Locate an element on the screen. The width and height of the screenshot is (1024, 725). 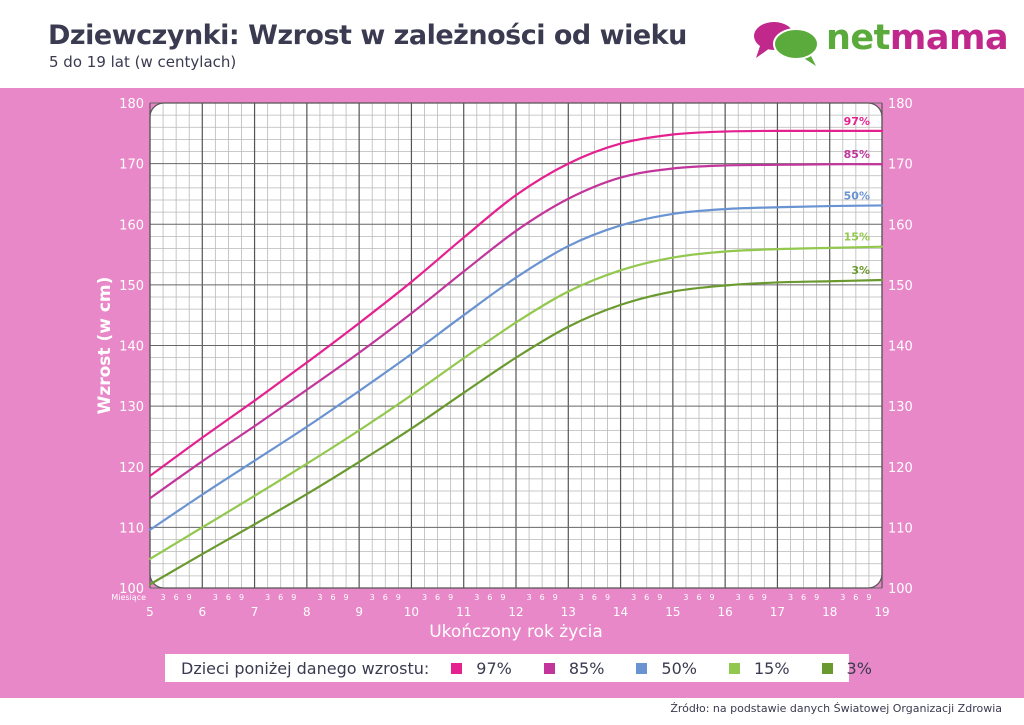
x-tick-label: 12 is located at coordinates (515, 612).